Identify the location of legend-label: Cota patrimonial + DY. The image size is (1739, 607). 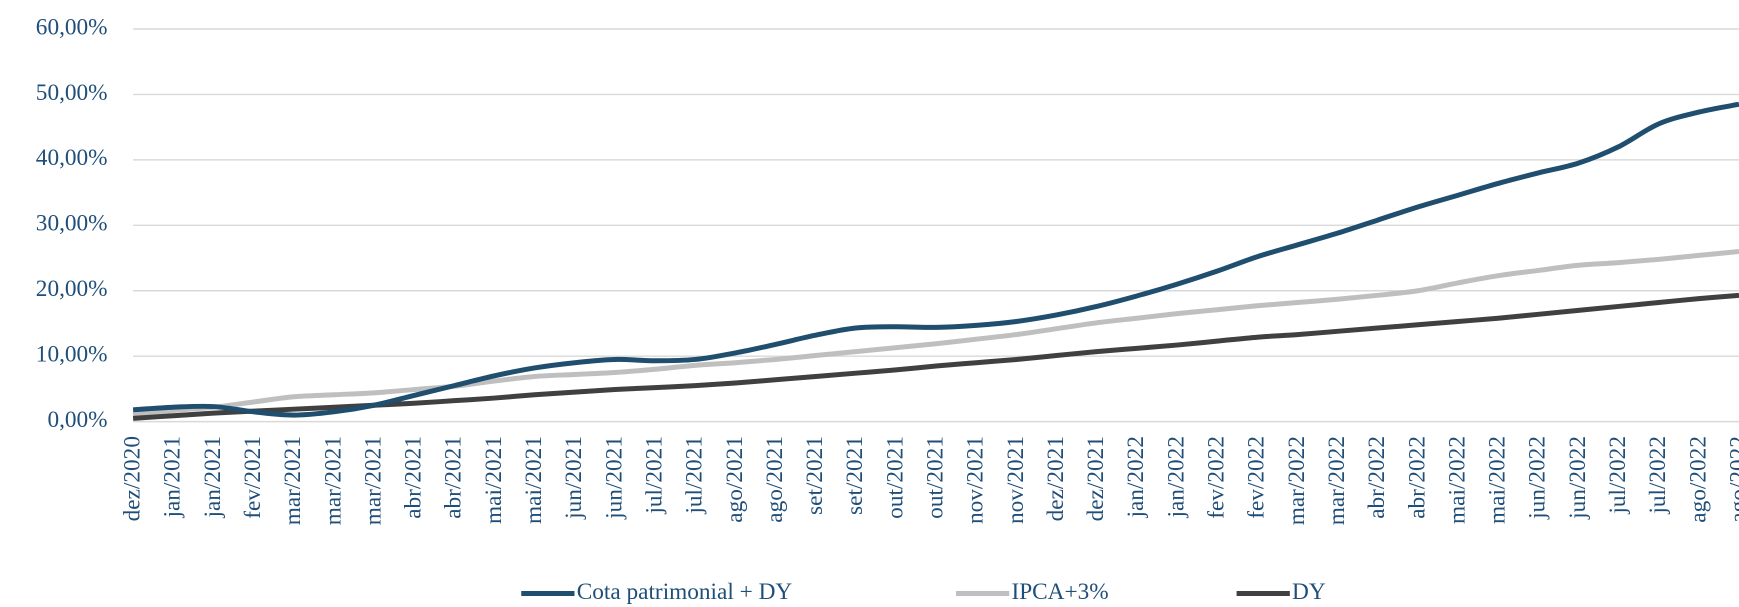
(685, 592).